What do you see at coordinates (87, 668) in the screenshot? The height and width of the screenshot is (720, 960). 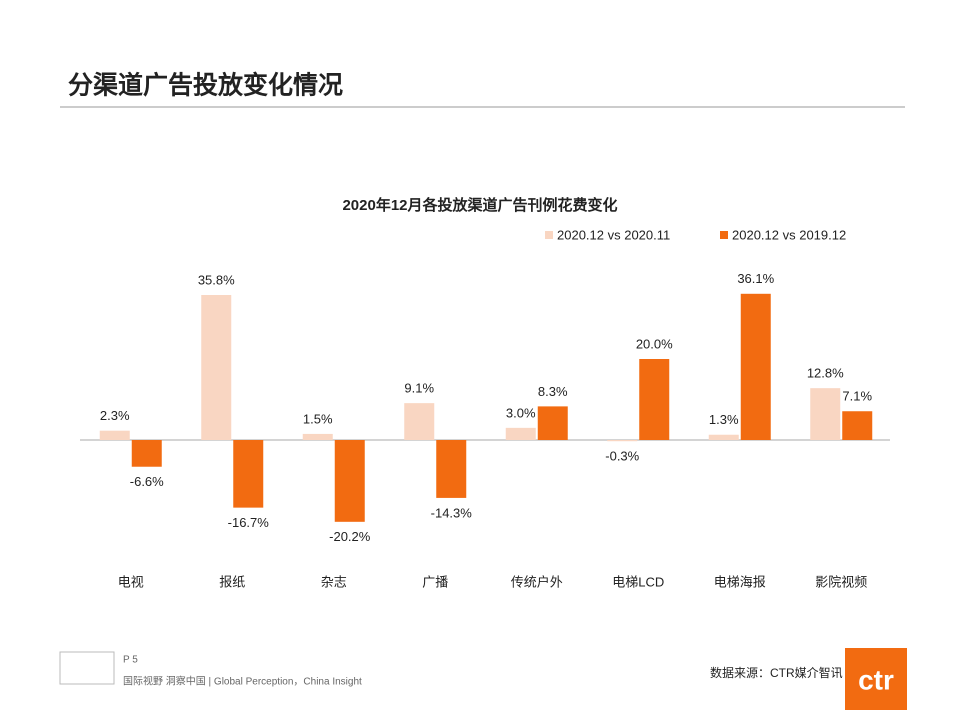 I see `cert-icon` at bounding box center [87, 668].